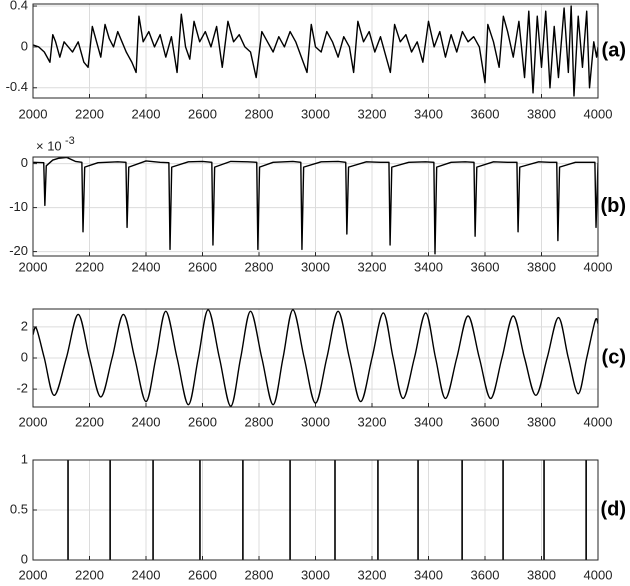 The width and height of the screenshot is (630, 586). I want to click on y-tick-label: 0.4, so click(19, 6).